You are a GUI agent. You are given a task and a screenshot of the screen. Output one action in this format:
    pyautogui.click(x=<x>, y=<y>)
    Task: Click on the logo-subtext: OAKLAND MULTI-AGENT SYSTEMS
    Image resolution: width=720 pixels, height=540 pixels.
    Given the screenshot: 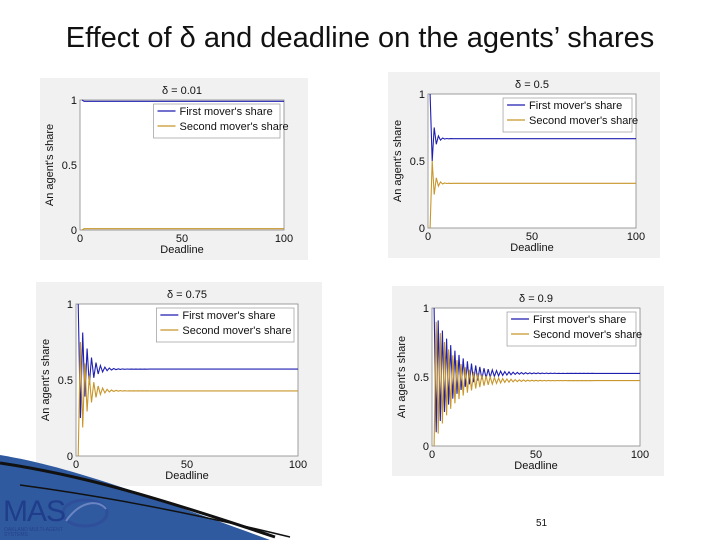 What is the action you would take?
    pyautogui.click(x=33, y=532)
    